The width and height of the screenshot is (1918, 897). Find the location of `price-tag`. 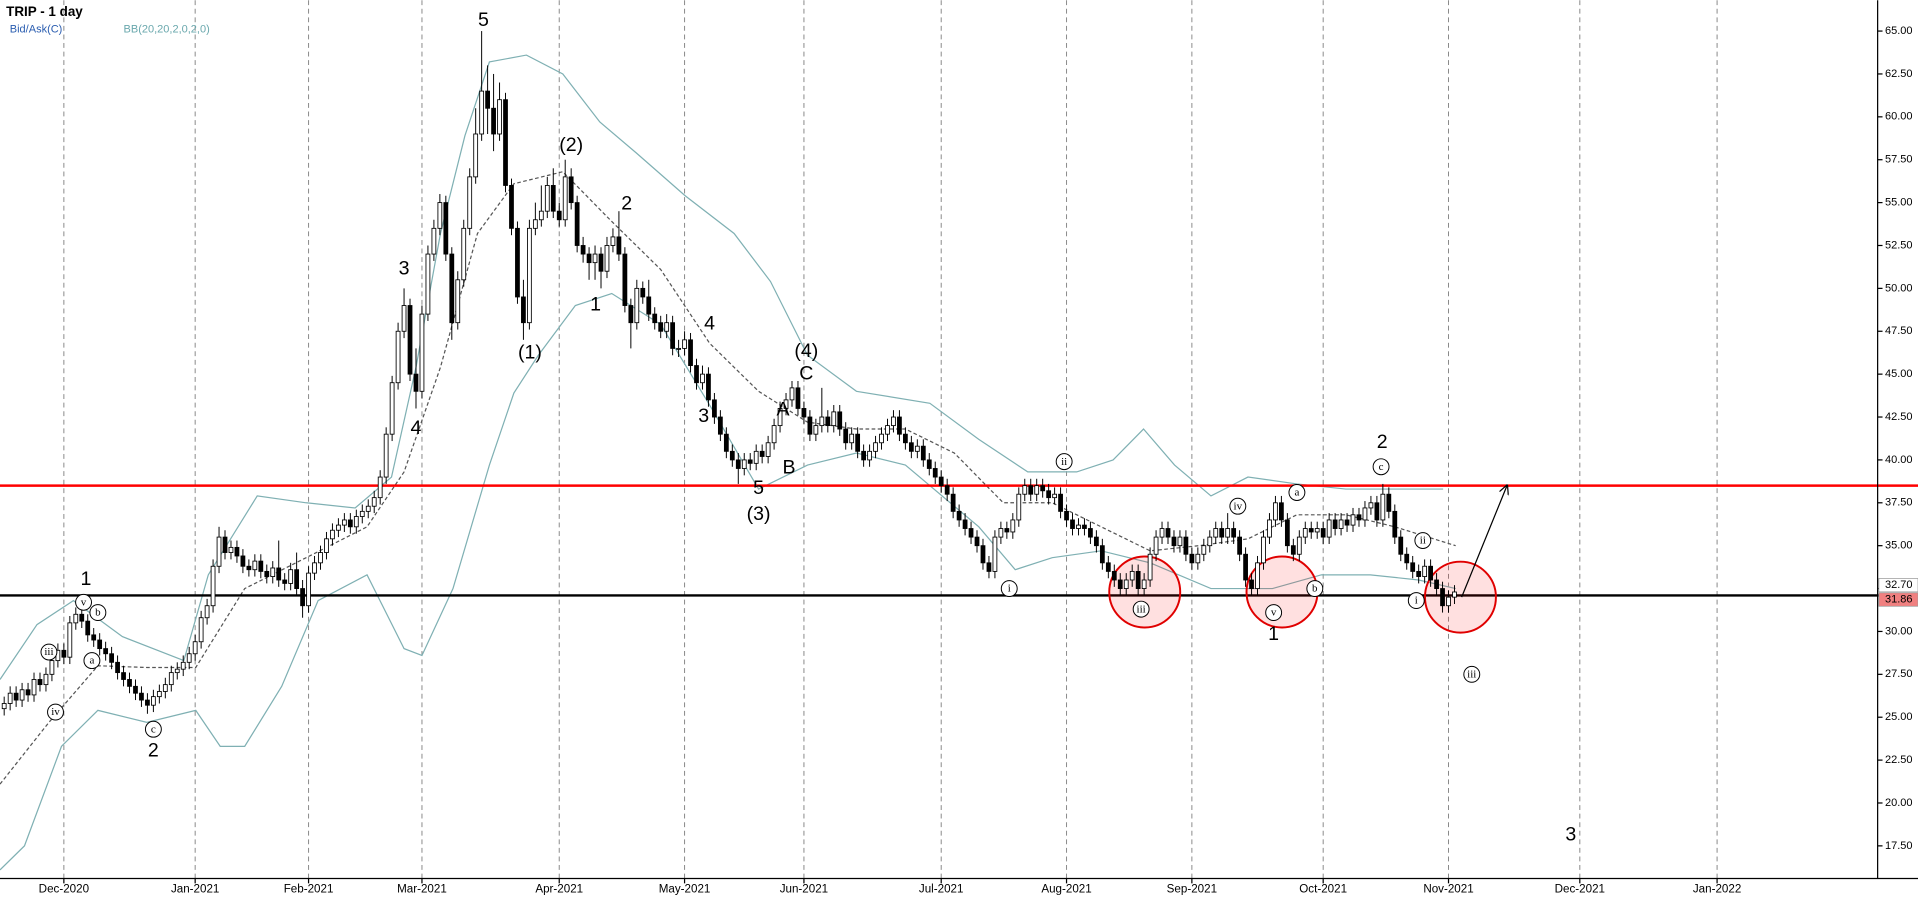

price-tag is located at coordinates (1898, 585).